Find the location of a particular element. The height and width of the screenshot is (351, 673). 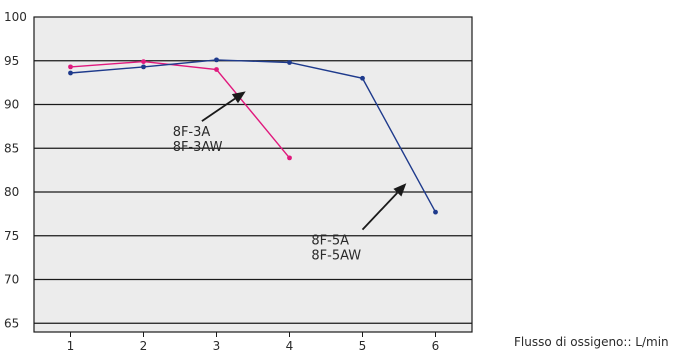

x-axis-title: Flusso di ossigeno:: L/min is located at coordinates (591, 342).